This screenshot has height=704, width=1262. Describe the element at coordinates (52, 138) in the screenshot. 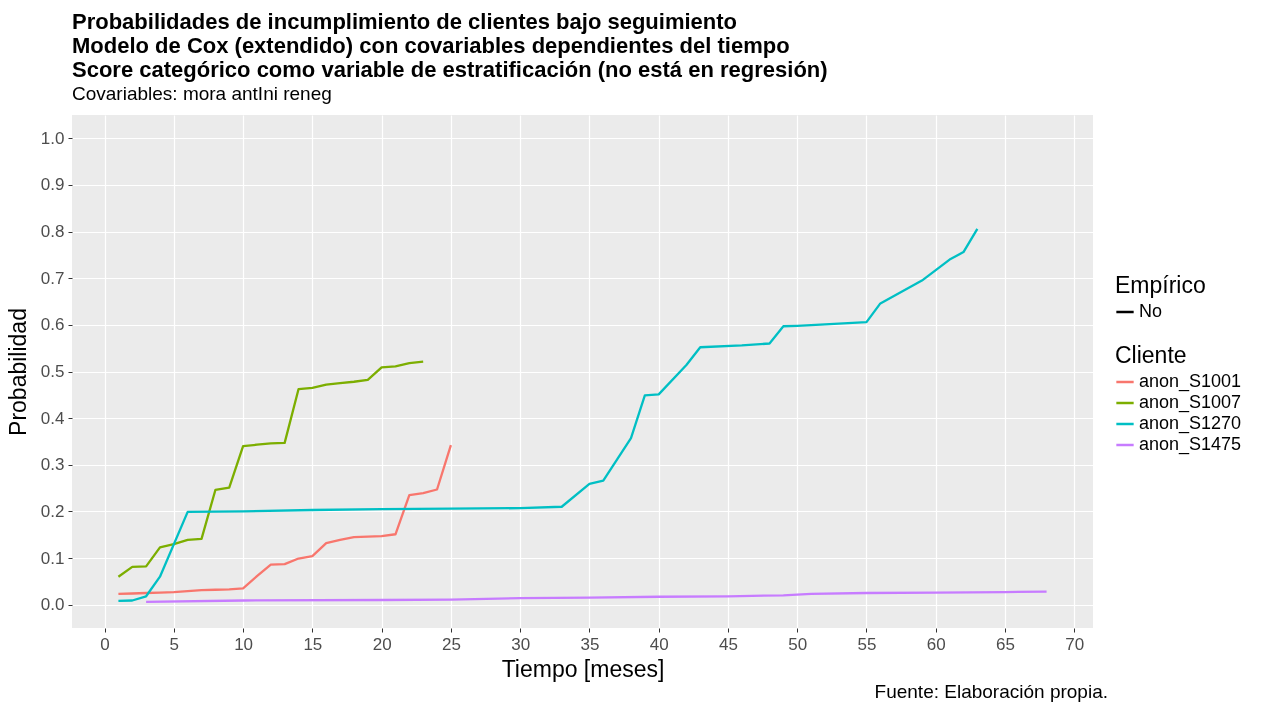

I see `y-tick-label: 1.0` at that location.